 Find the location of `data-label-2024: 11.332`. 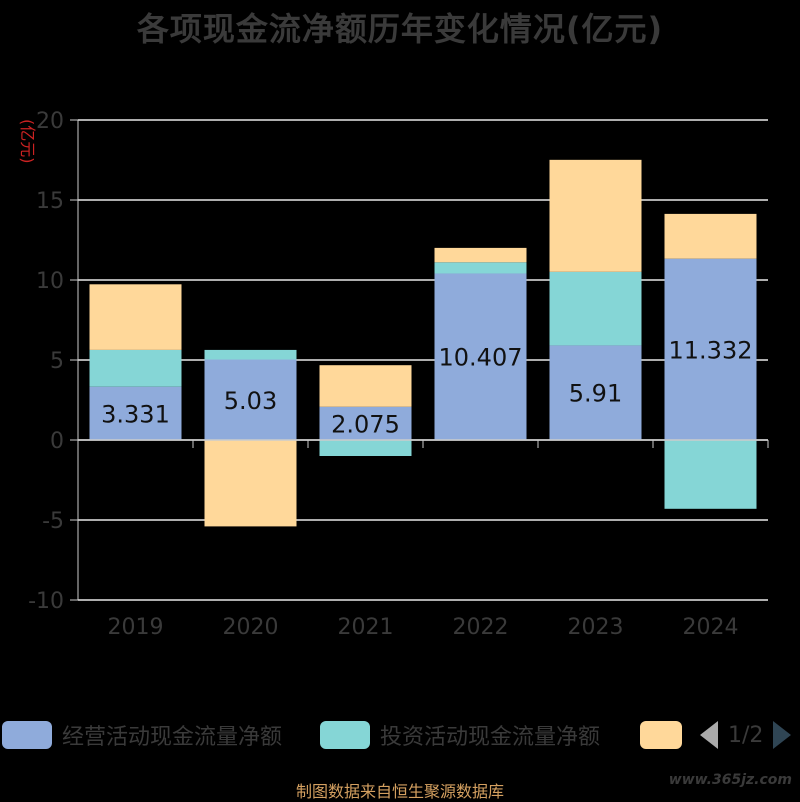

data-label-2024: 11.332 is located at coordinates (711, 350).